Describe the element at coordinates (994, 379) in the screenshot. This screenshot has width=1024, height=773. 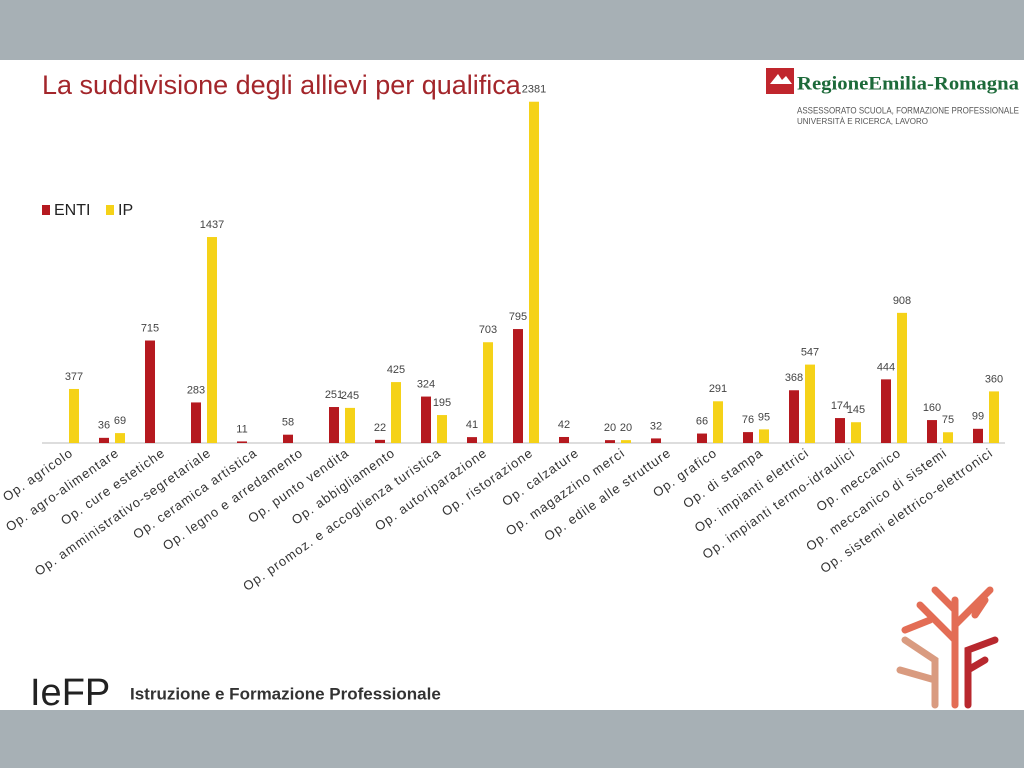
I see `value-label: 360` at that location.